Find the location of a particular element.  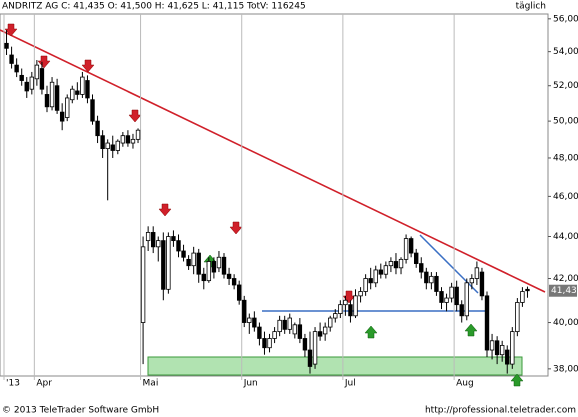

y-tick-label: 42,000 is located at coordinates (565, 279).